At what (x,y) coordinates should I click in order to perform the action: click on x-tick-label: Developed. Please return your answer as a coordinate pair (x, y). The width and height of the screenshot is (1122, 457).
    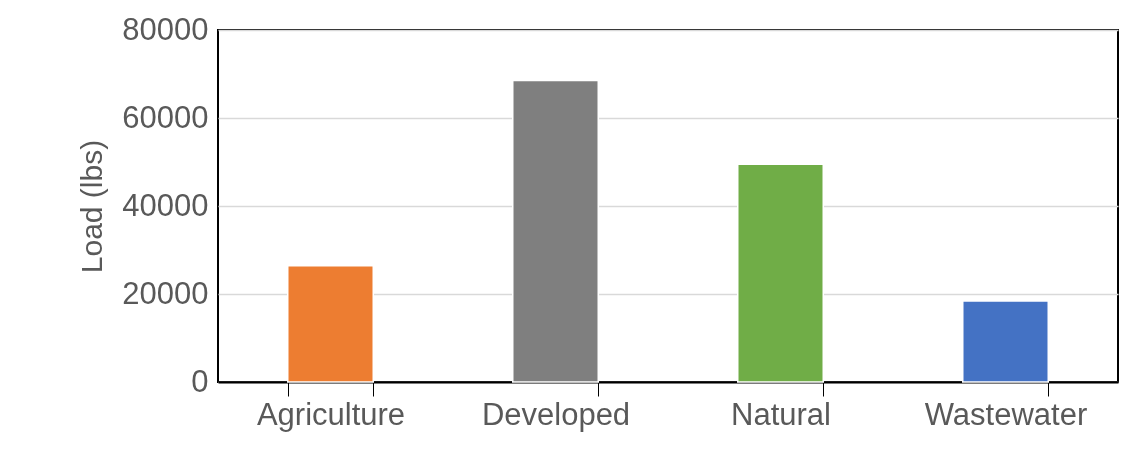
    Looking at the image, I should click on (556, 414).